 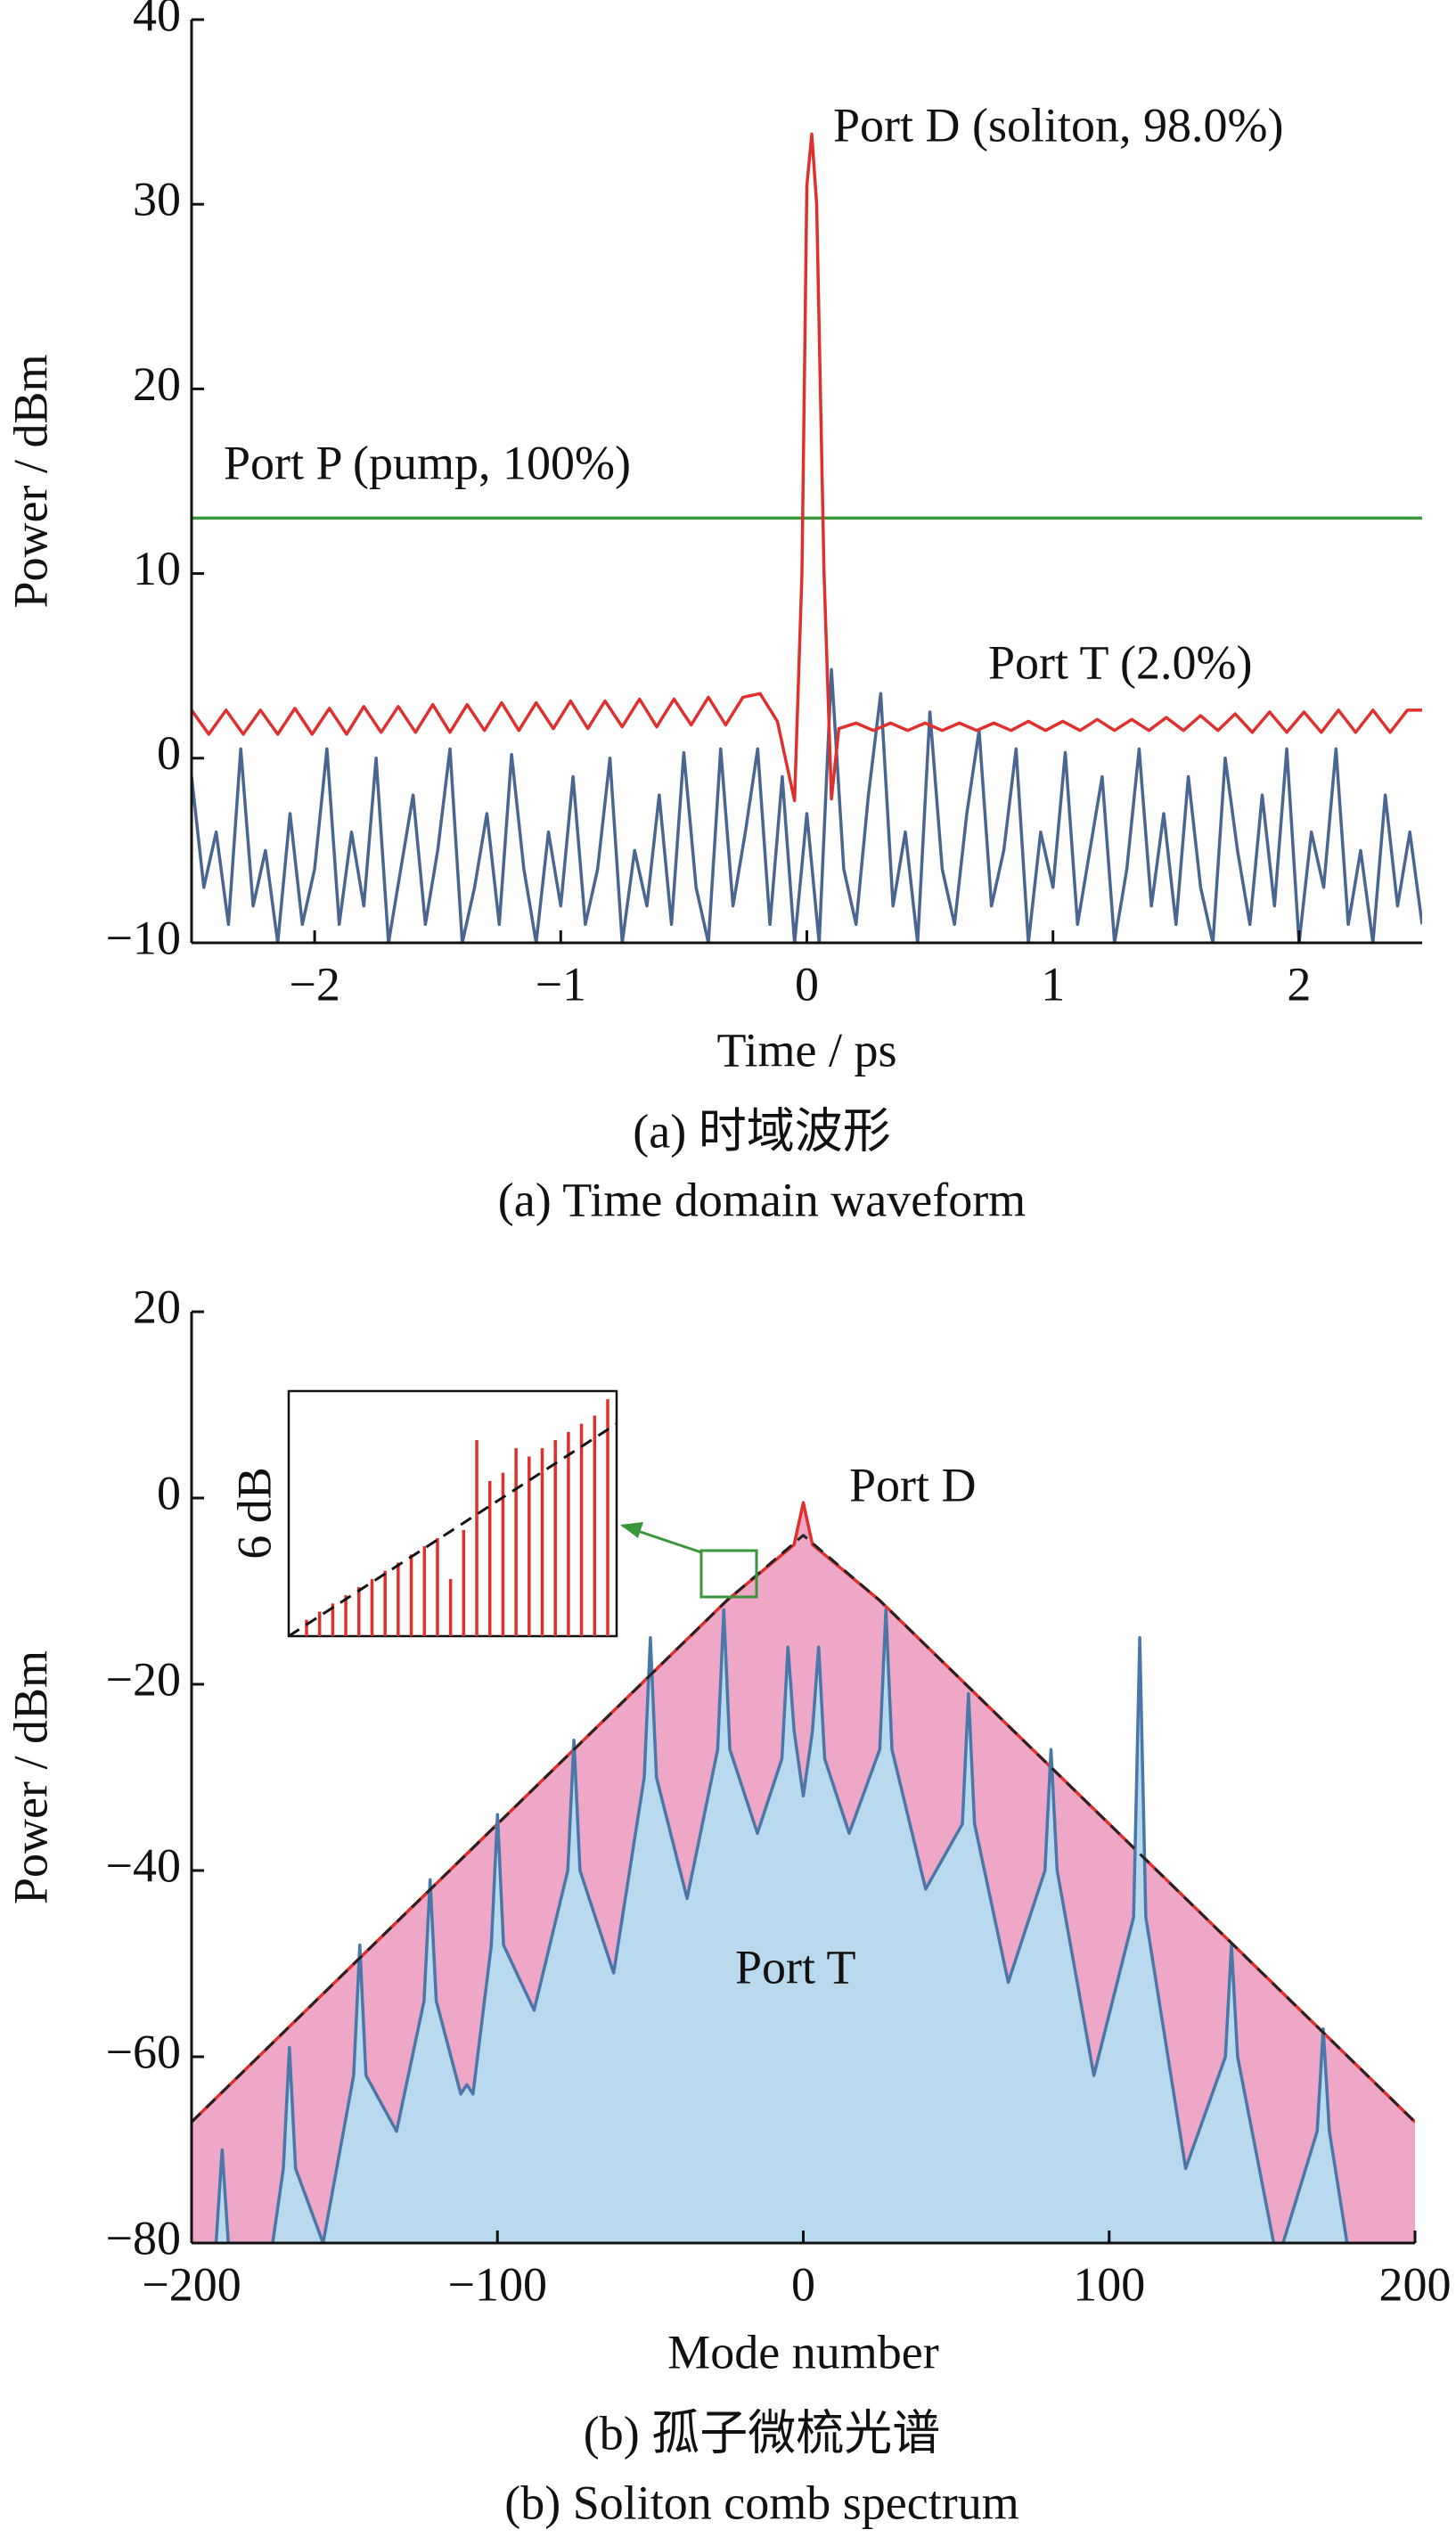 I want to click on x-axis-label: Mode number, so click(x=803, y=2351).